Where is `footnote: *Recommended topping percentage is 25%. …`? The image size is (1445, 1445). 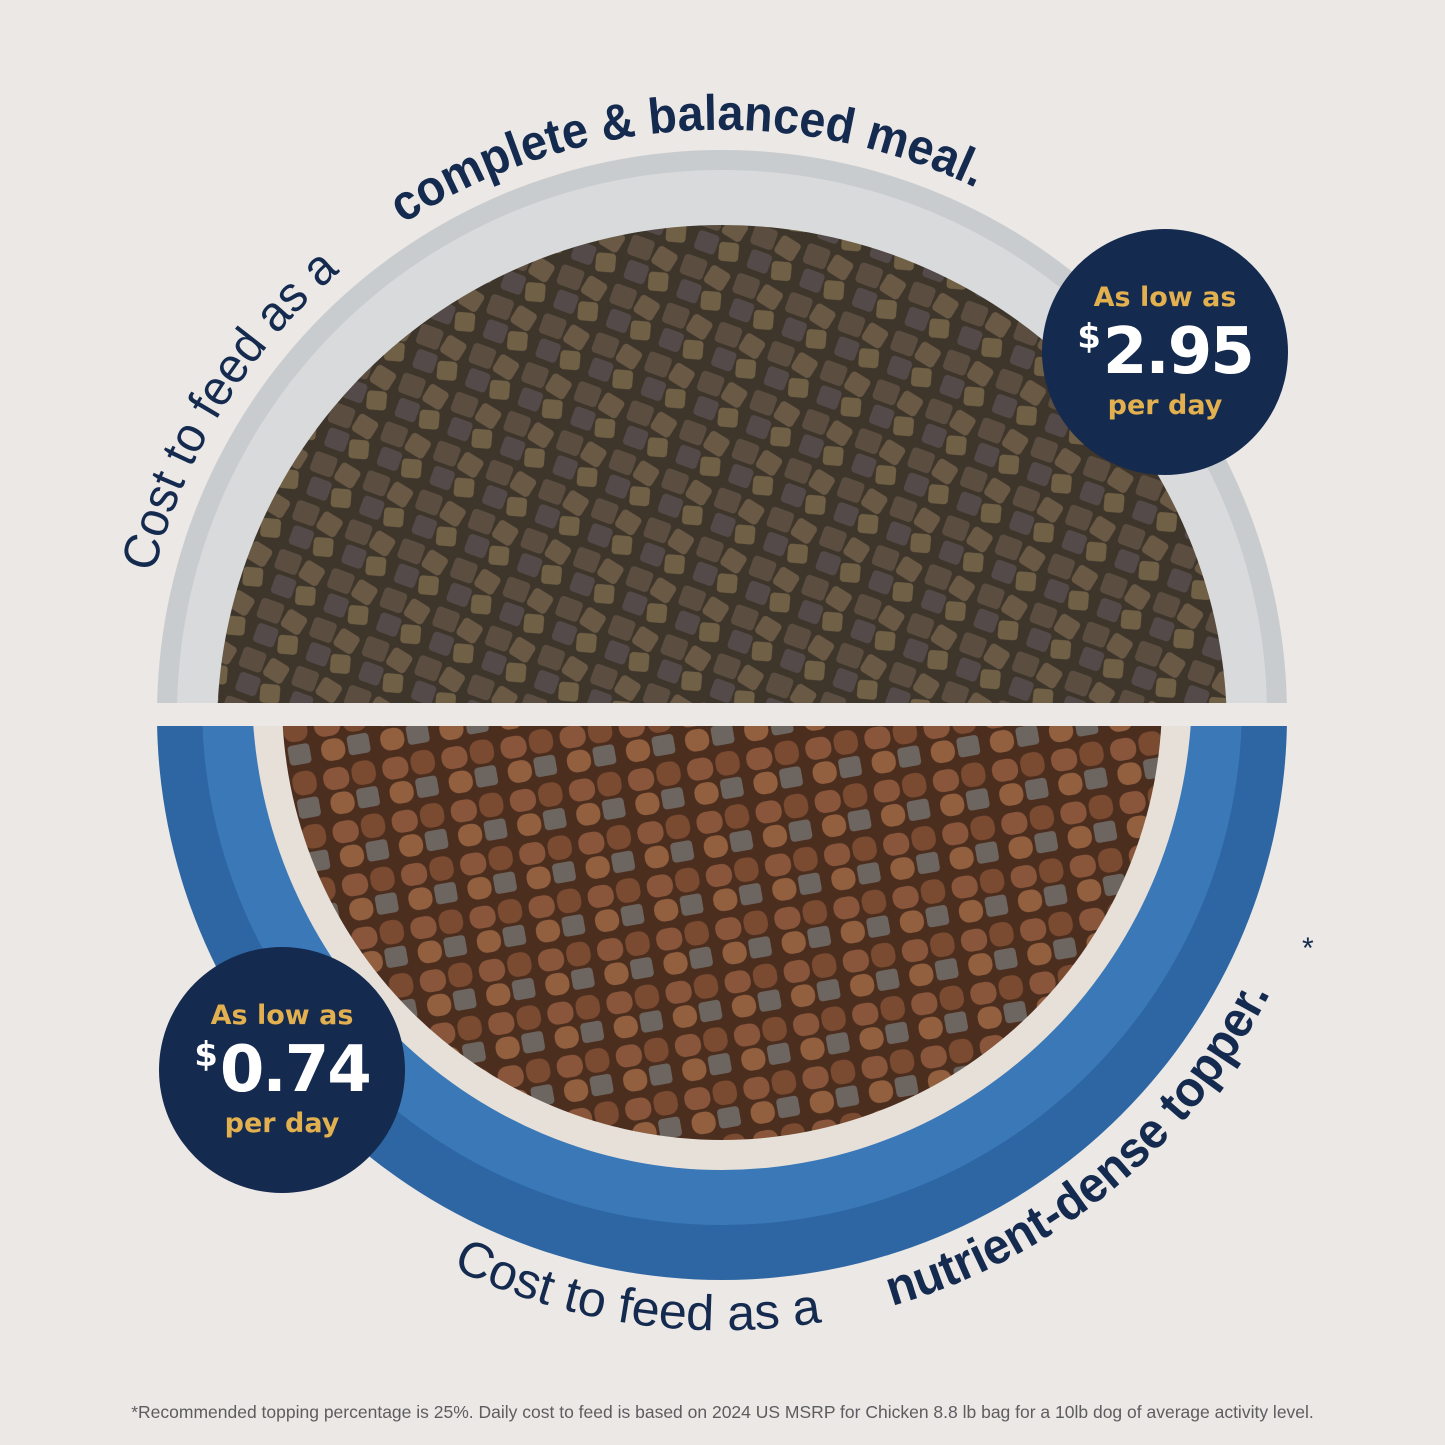
footnote: *Recommended topping percentage is 25%. … is located at coordinates (722, 1412).